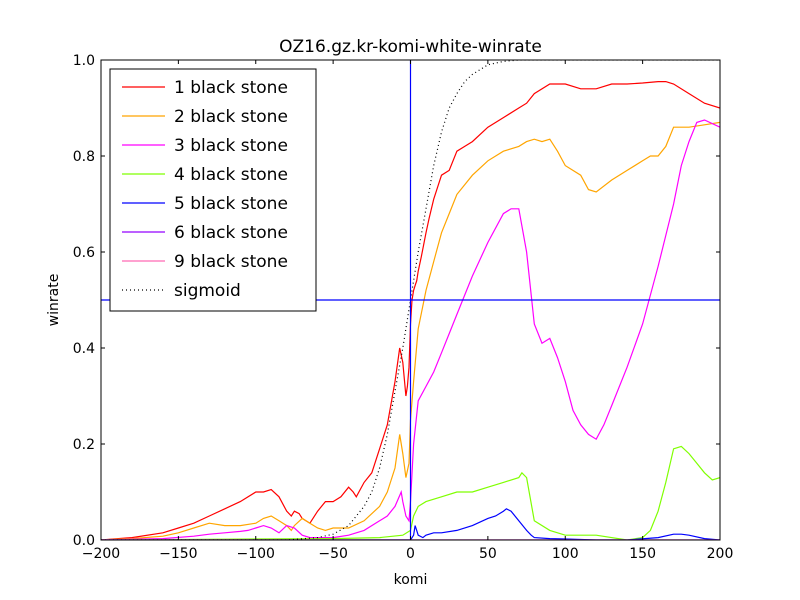 The width and height of the screenshot is (800, 600). I want to click on legend-label: 6 black stone, so click(231, 233).